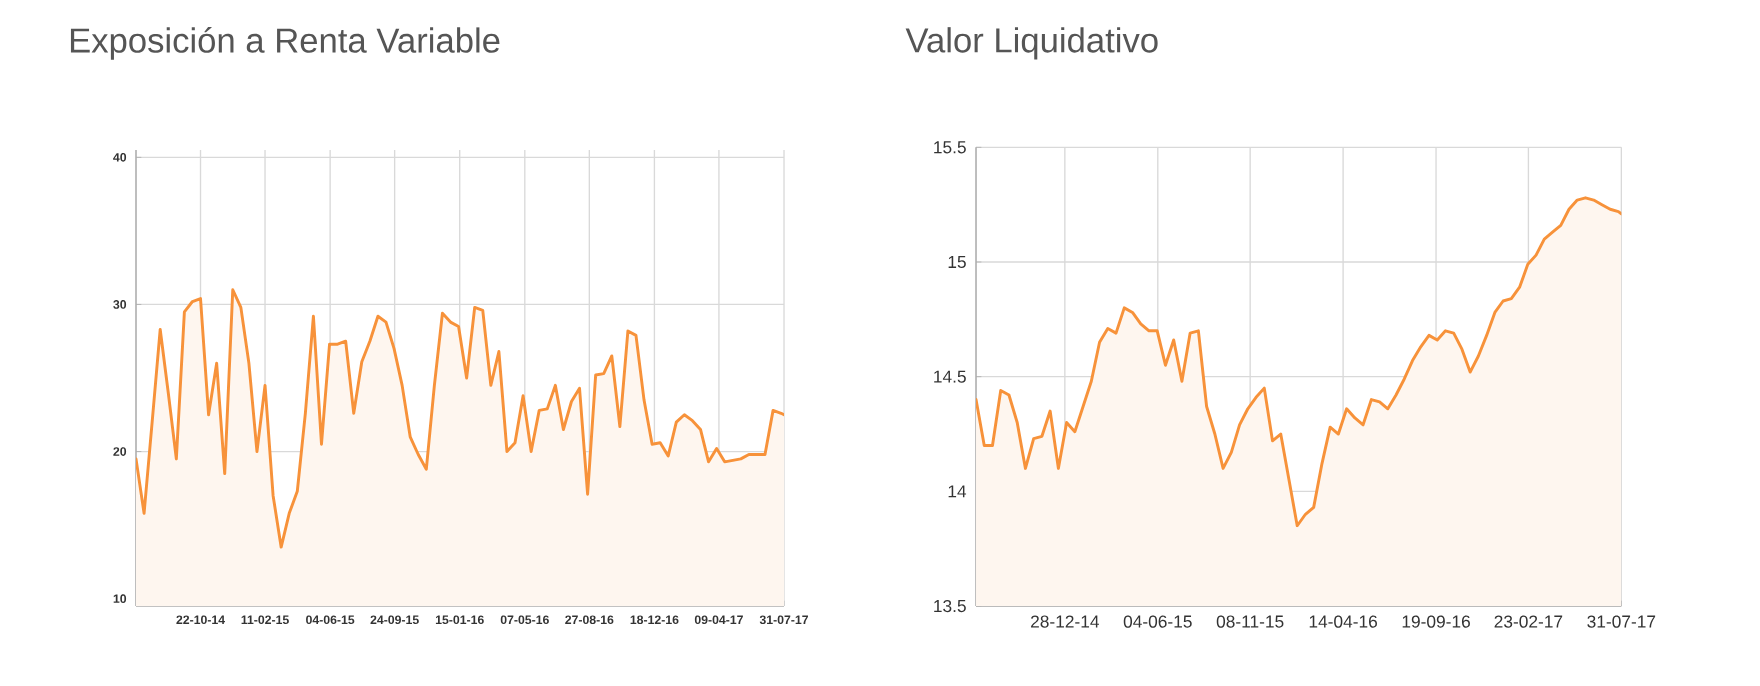  What do you see at coordinates (1343, 621) in the screenshot?
I see `x-tick-label: 14-04-16` at bounding box center [1343, 621].